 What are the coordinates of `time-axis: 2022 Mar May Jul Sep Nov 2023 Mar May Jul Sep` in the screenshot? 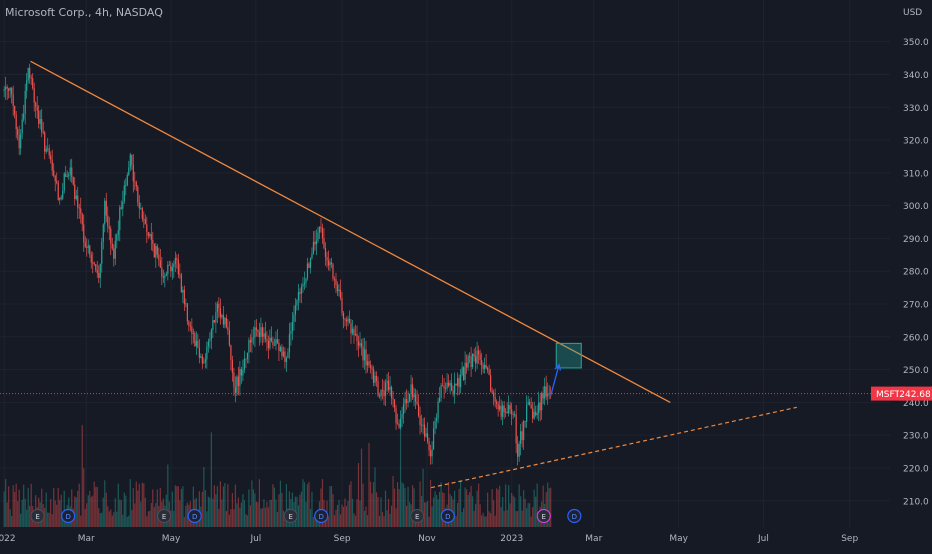 It's located at (429, 539).